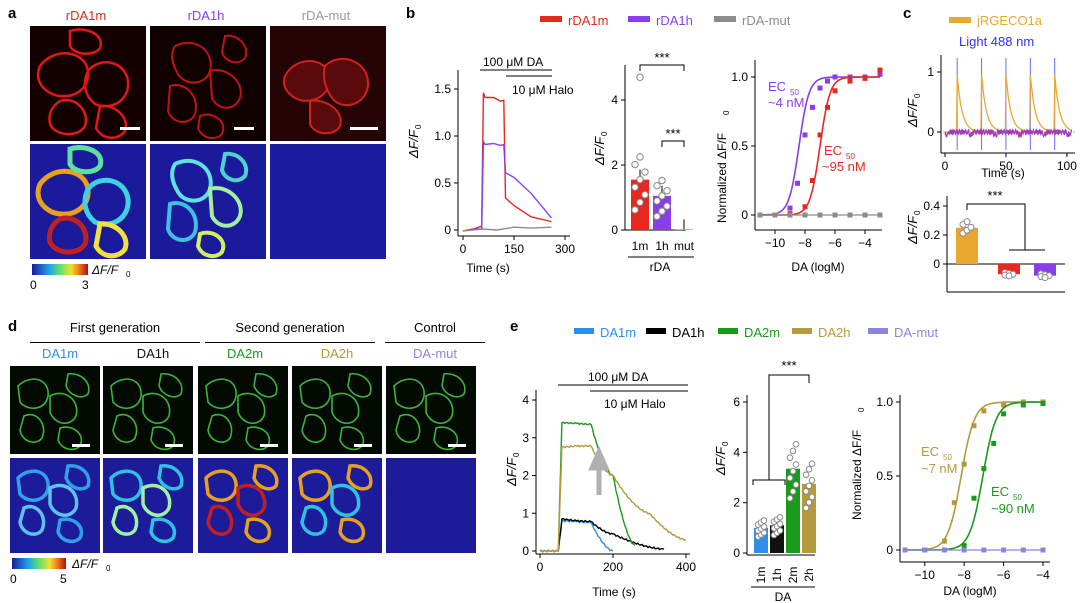 The width and height of the screenshot is (1080, 603). Describe the element at coordinates (662, 67) in the screenshot. I see `b-bar-sig1-bracket` at that location.